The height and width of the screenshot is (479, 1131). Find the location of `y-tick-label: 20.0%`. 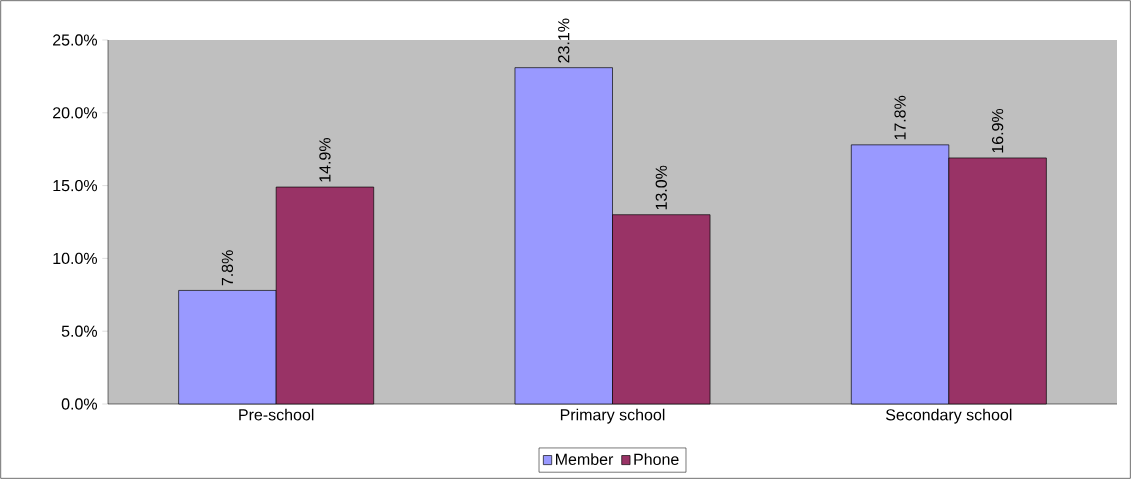

y-tick-label: 20.0% is located at coordinates (75, 113).